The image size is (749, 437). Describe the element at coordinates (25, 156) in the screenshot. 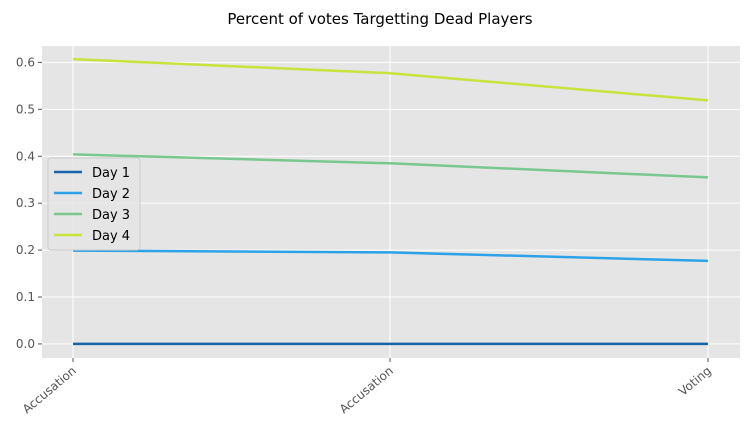

I see `y-tick-label: 0.4` at that location.